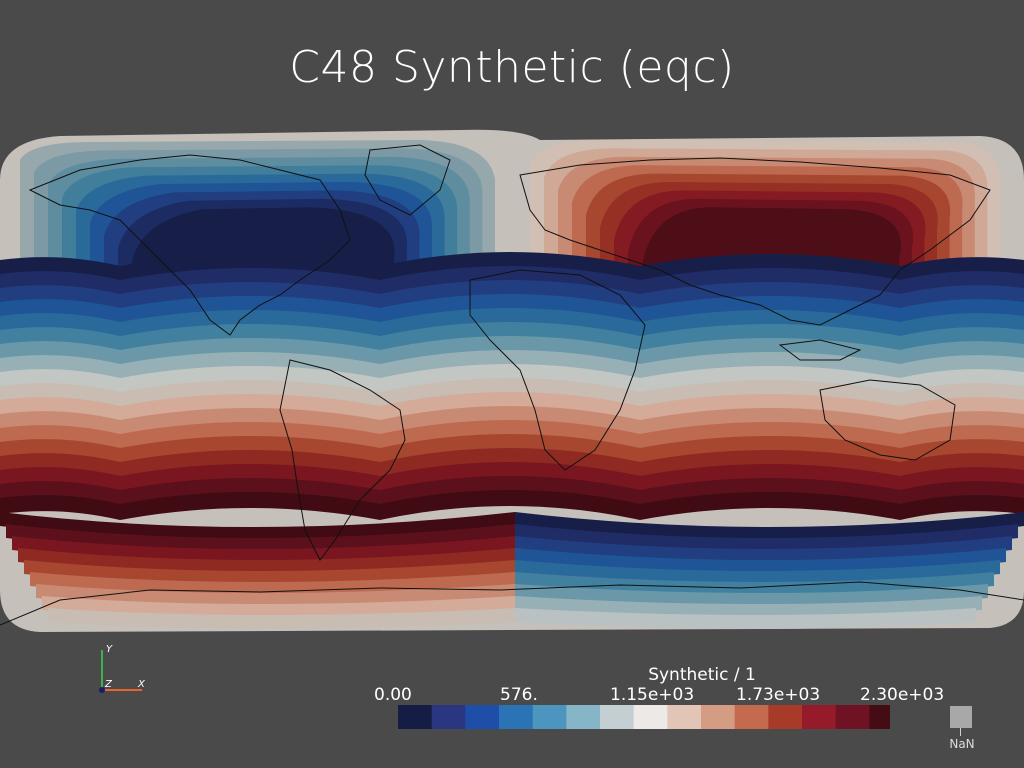 The height and width of the screenshot is (768, 1024). What do you see at coordinates (109, 649) in the screenshot?
I see `axis-y-label: Y` at bounding box center [109, 649].